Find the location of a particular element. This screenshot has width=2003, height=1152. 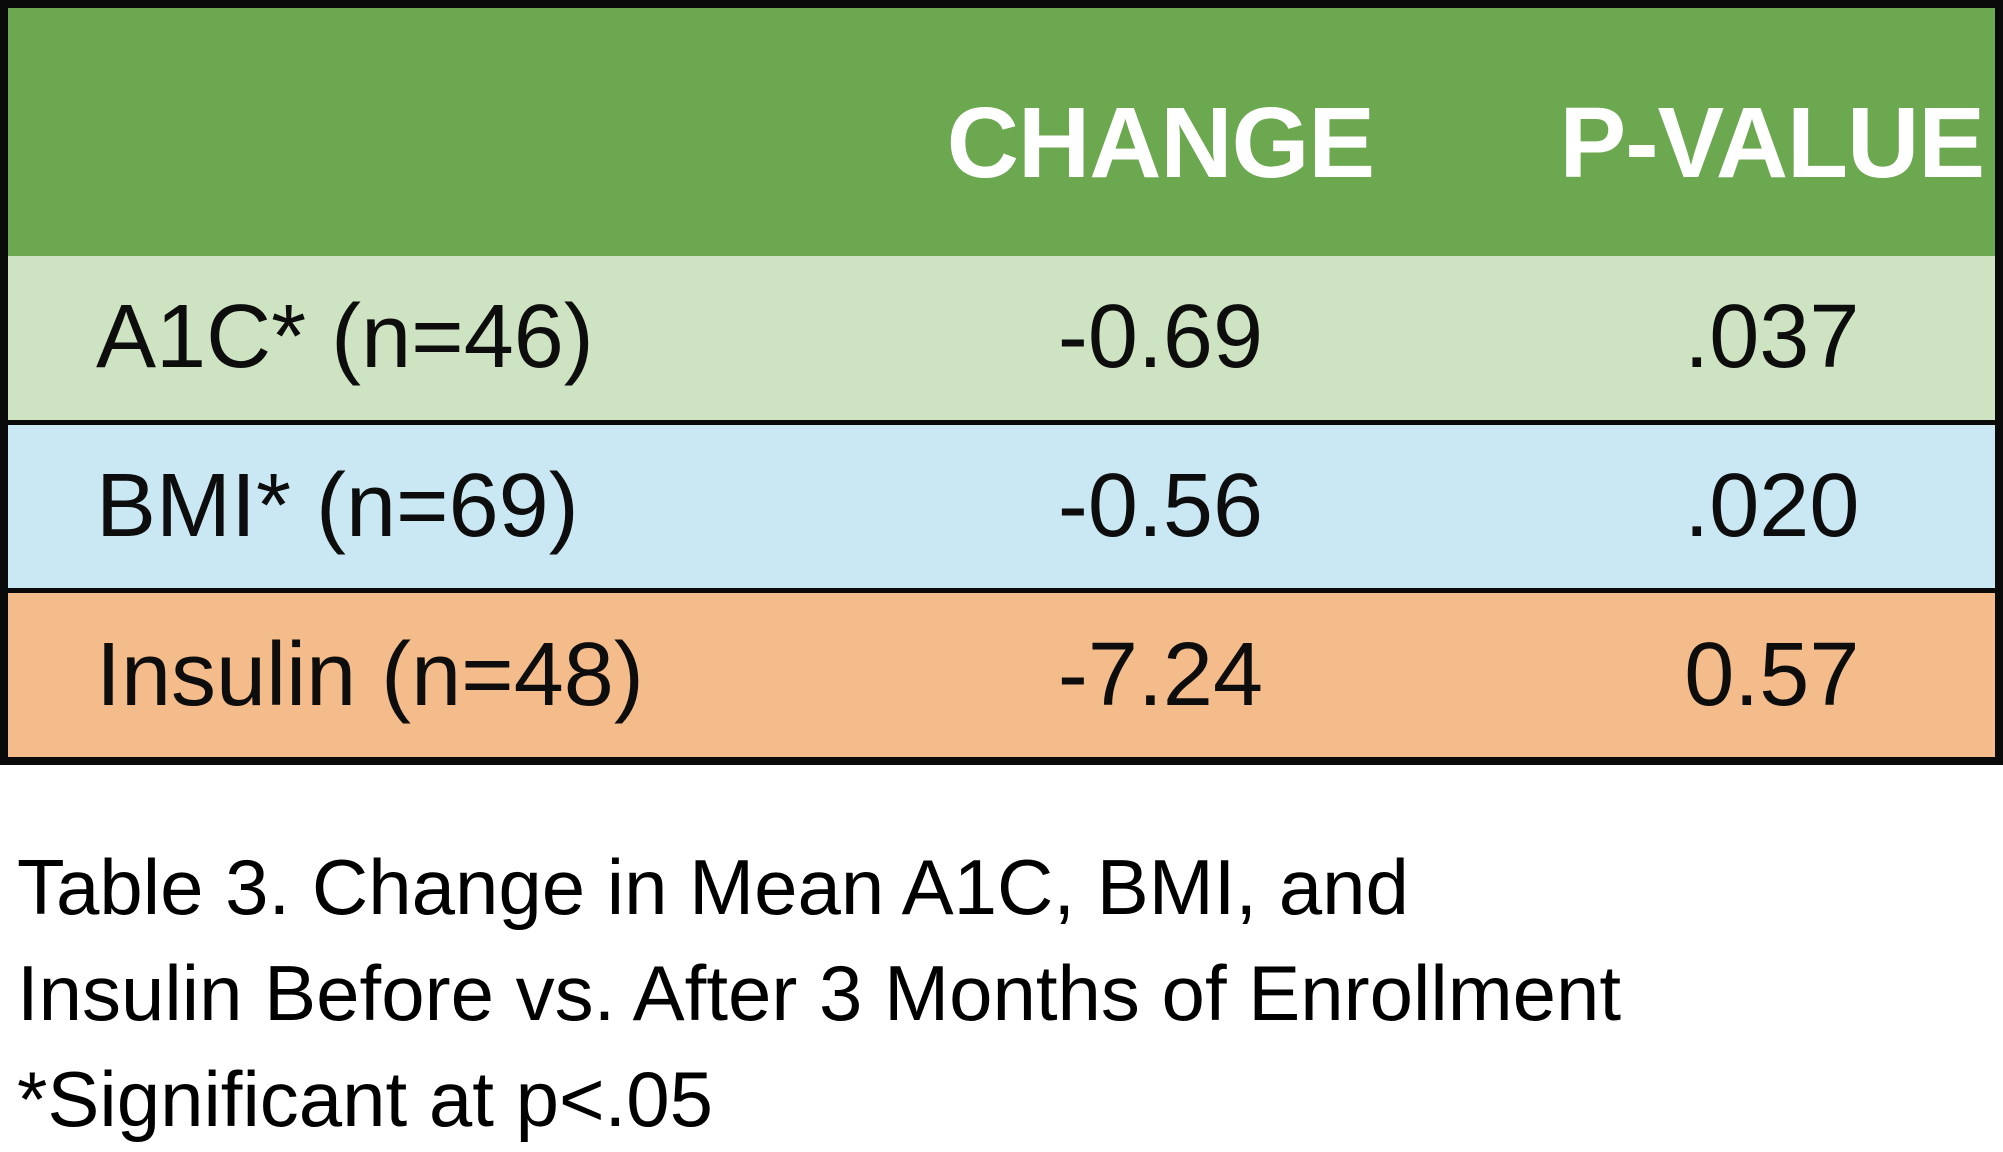

header-cell-change: CHANGE is located at coordinates (1160, 142).